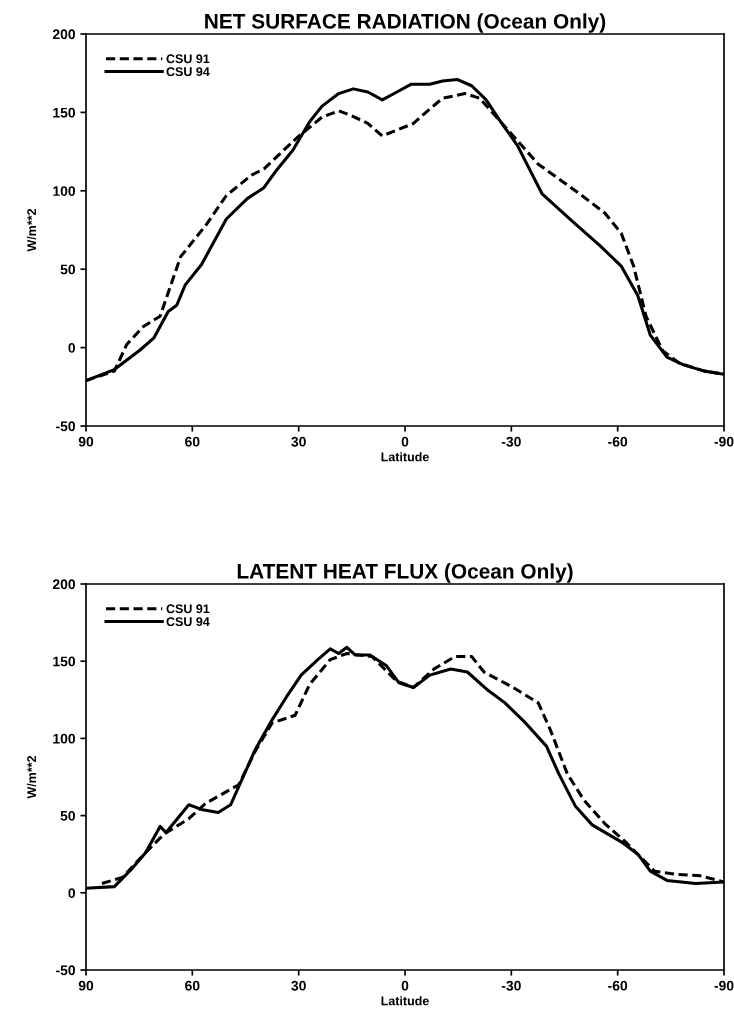 The image size is (734, 1020). I want to click on chart-title: NET SURFACE RADIATION (Ocean Only), so click(405, 23).